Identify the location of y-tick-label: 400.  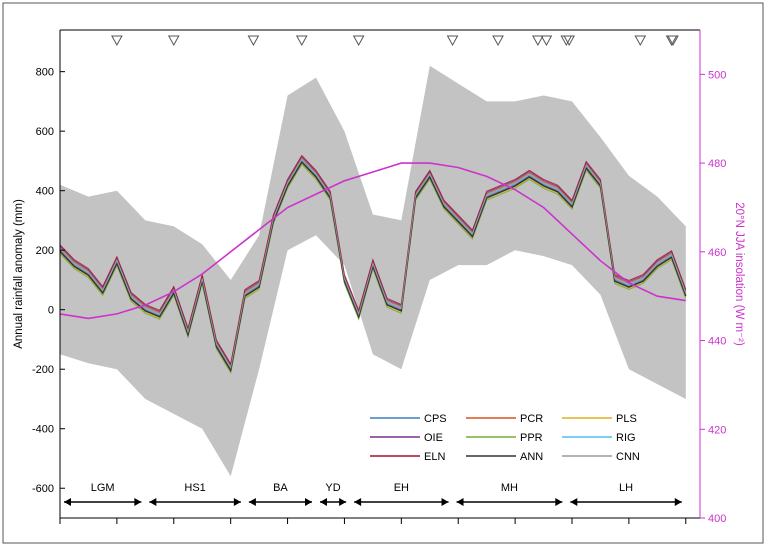
(45, 192).